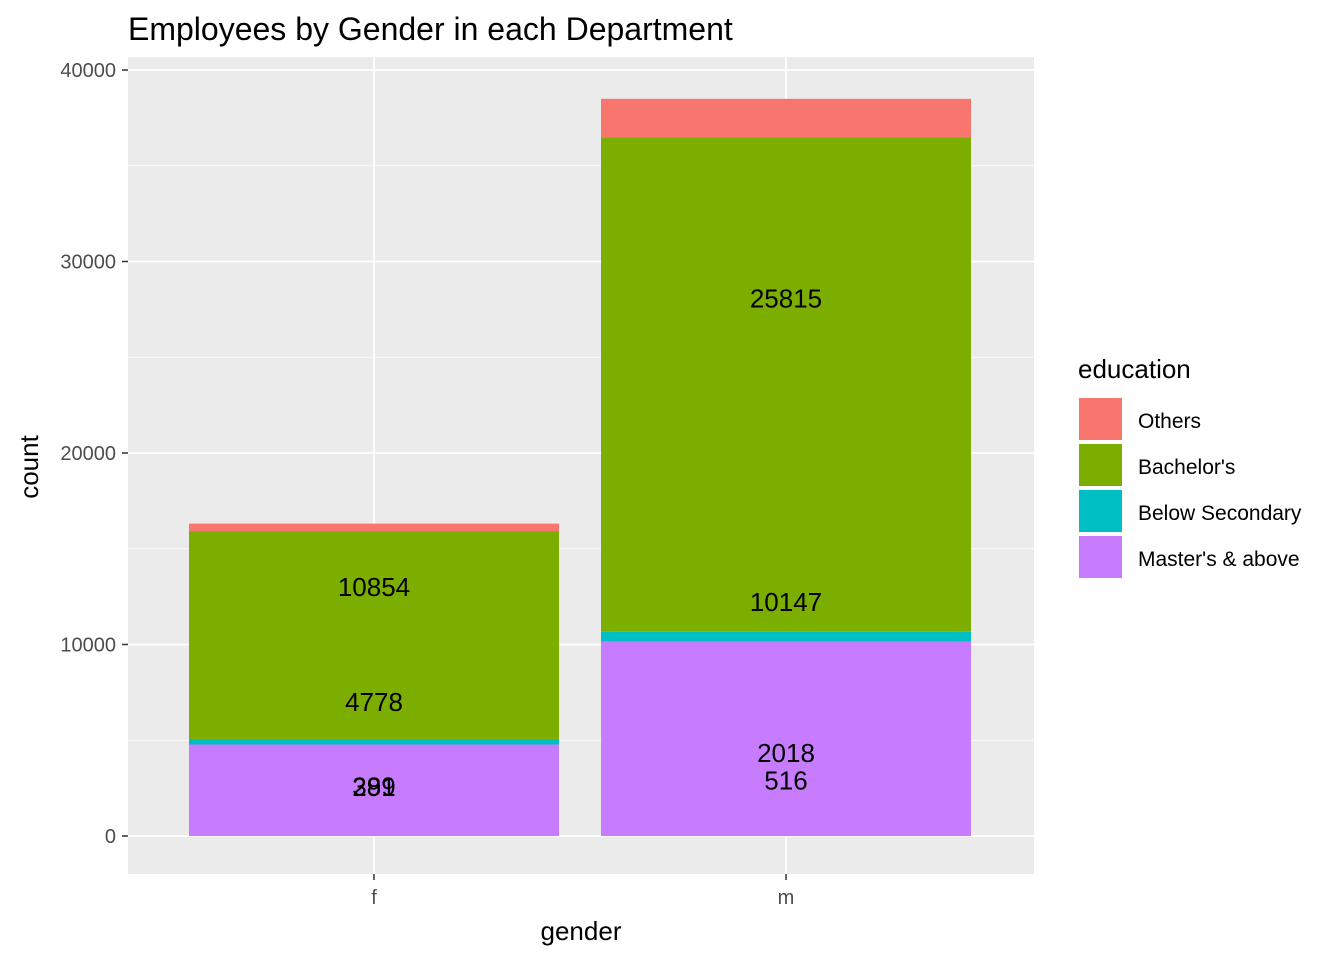 Image resolution: width=1344 pixels, height=960 pixels. I want to click on data-label: 4778, so click(374, 702).